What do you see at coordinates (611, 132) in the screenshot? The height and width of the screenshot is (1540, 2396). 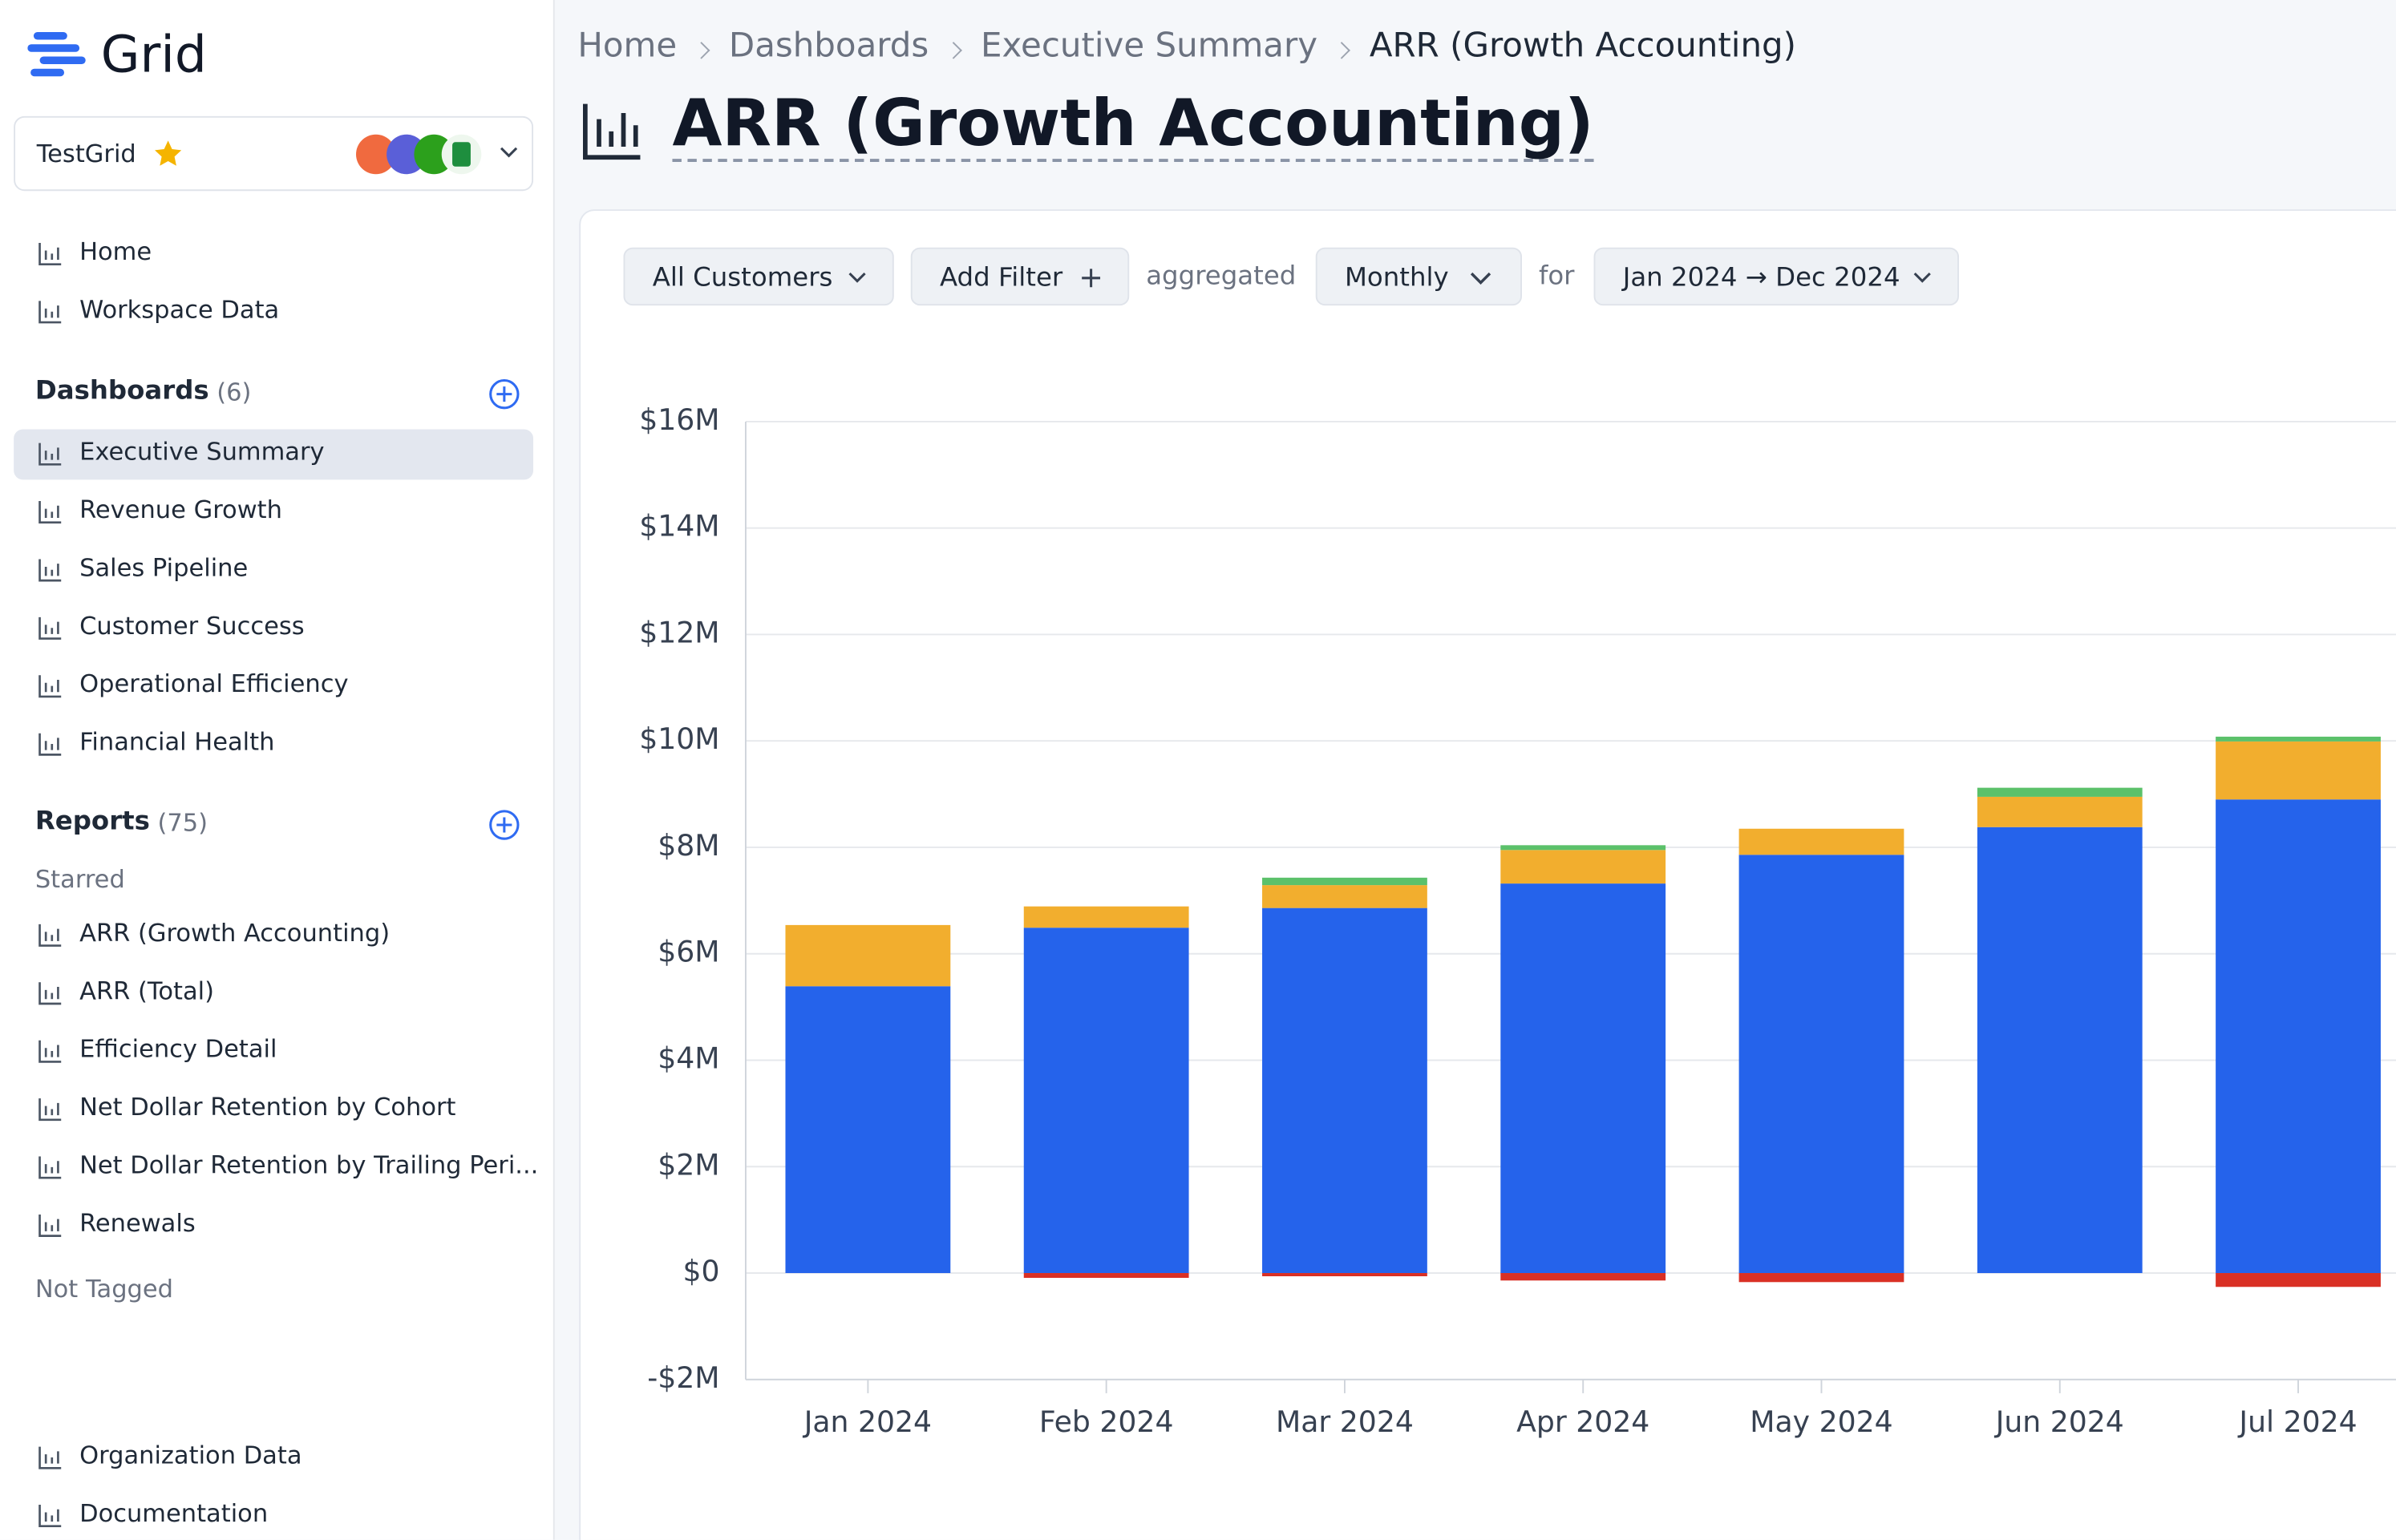 I see `chart-icon` at bounding box center [611, 132].